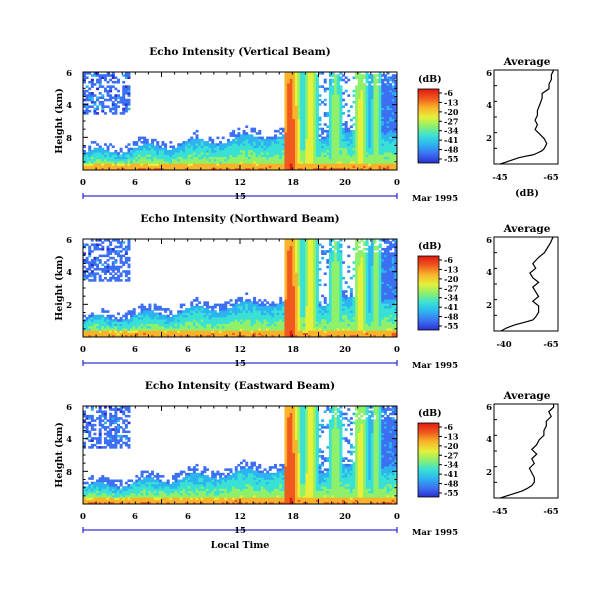  I want to click on heatmap-cell-1933, so click(333, 80).